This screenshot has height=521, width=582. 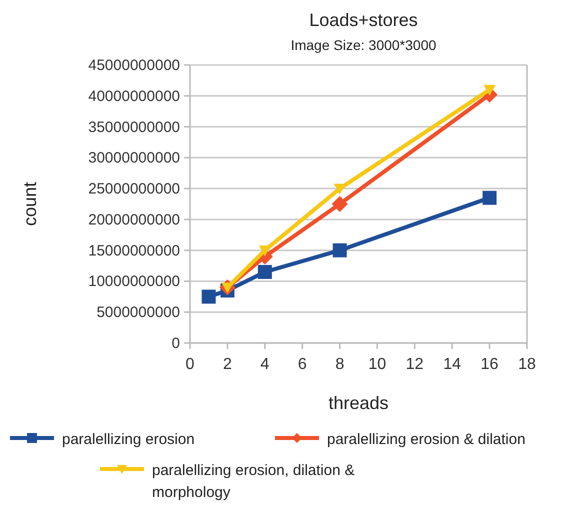 I want to click on y-tick-label: 10000000000, so click(x=134, y=281).